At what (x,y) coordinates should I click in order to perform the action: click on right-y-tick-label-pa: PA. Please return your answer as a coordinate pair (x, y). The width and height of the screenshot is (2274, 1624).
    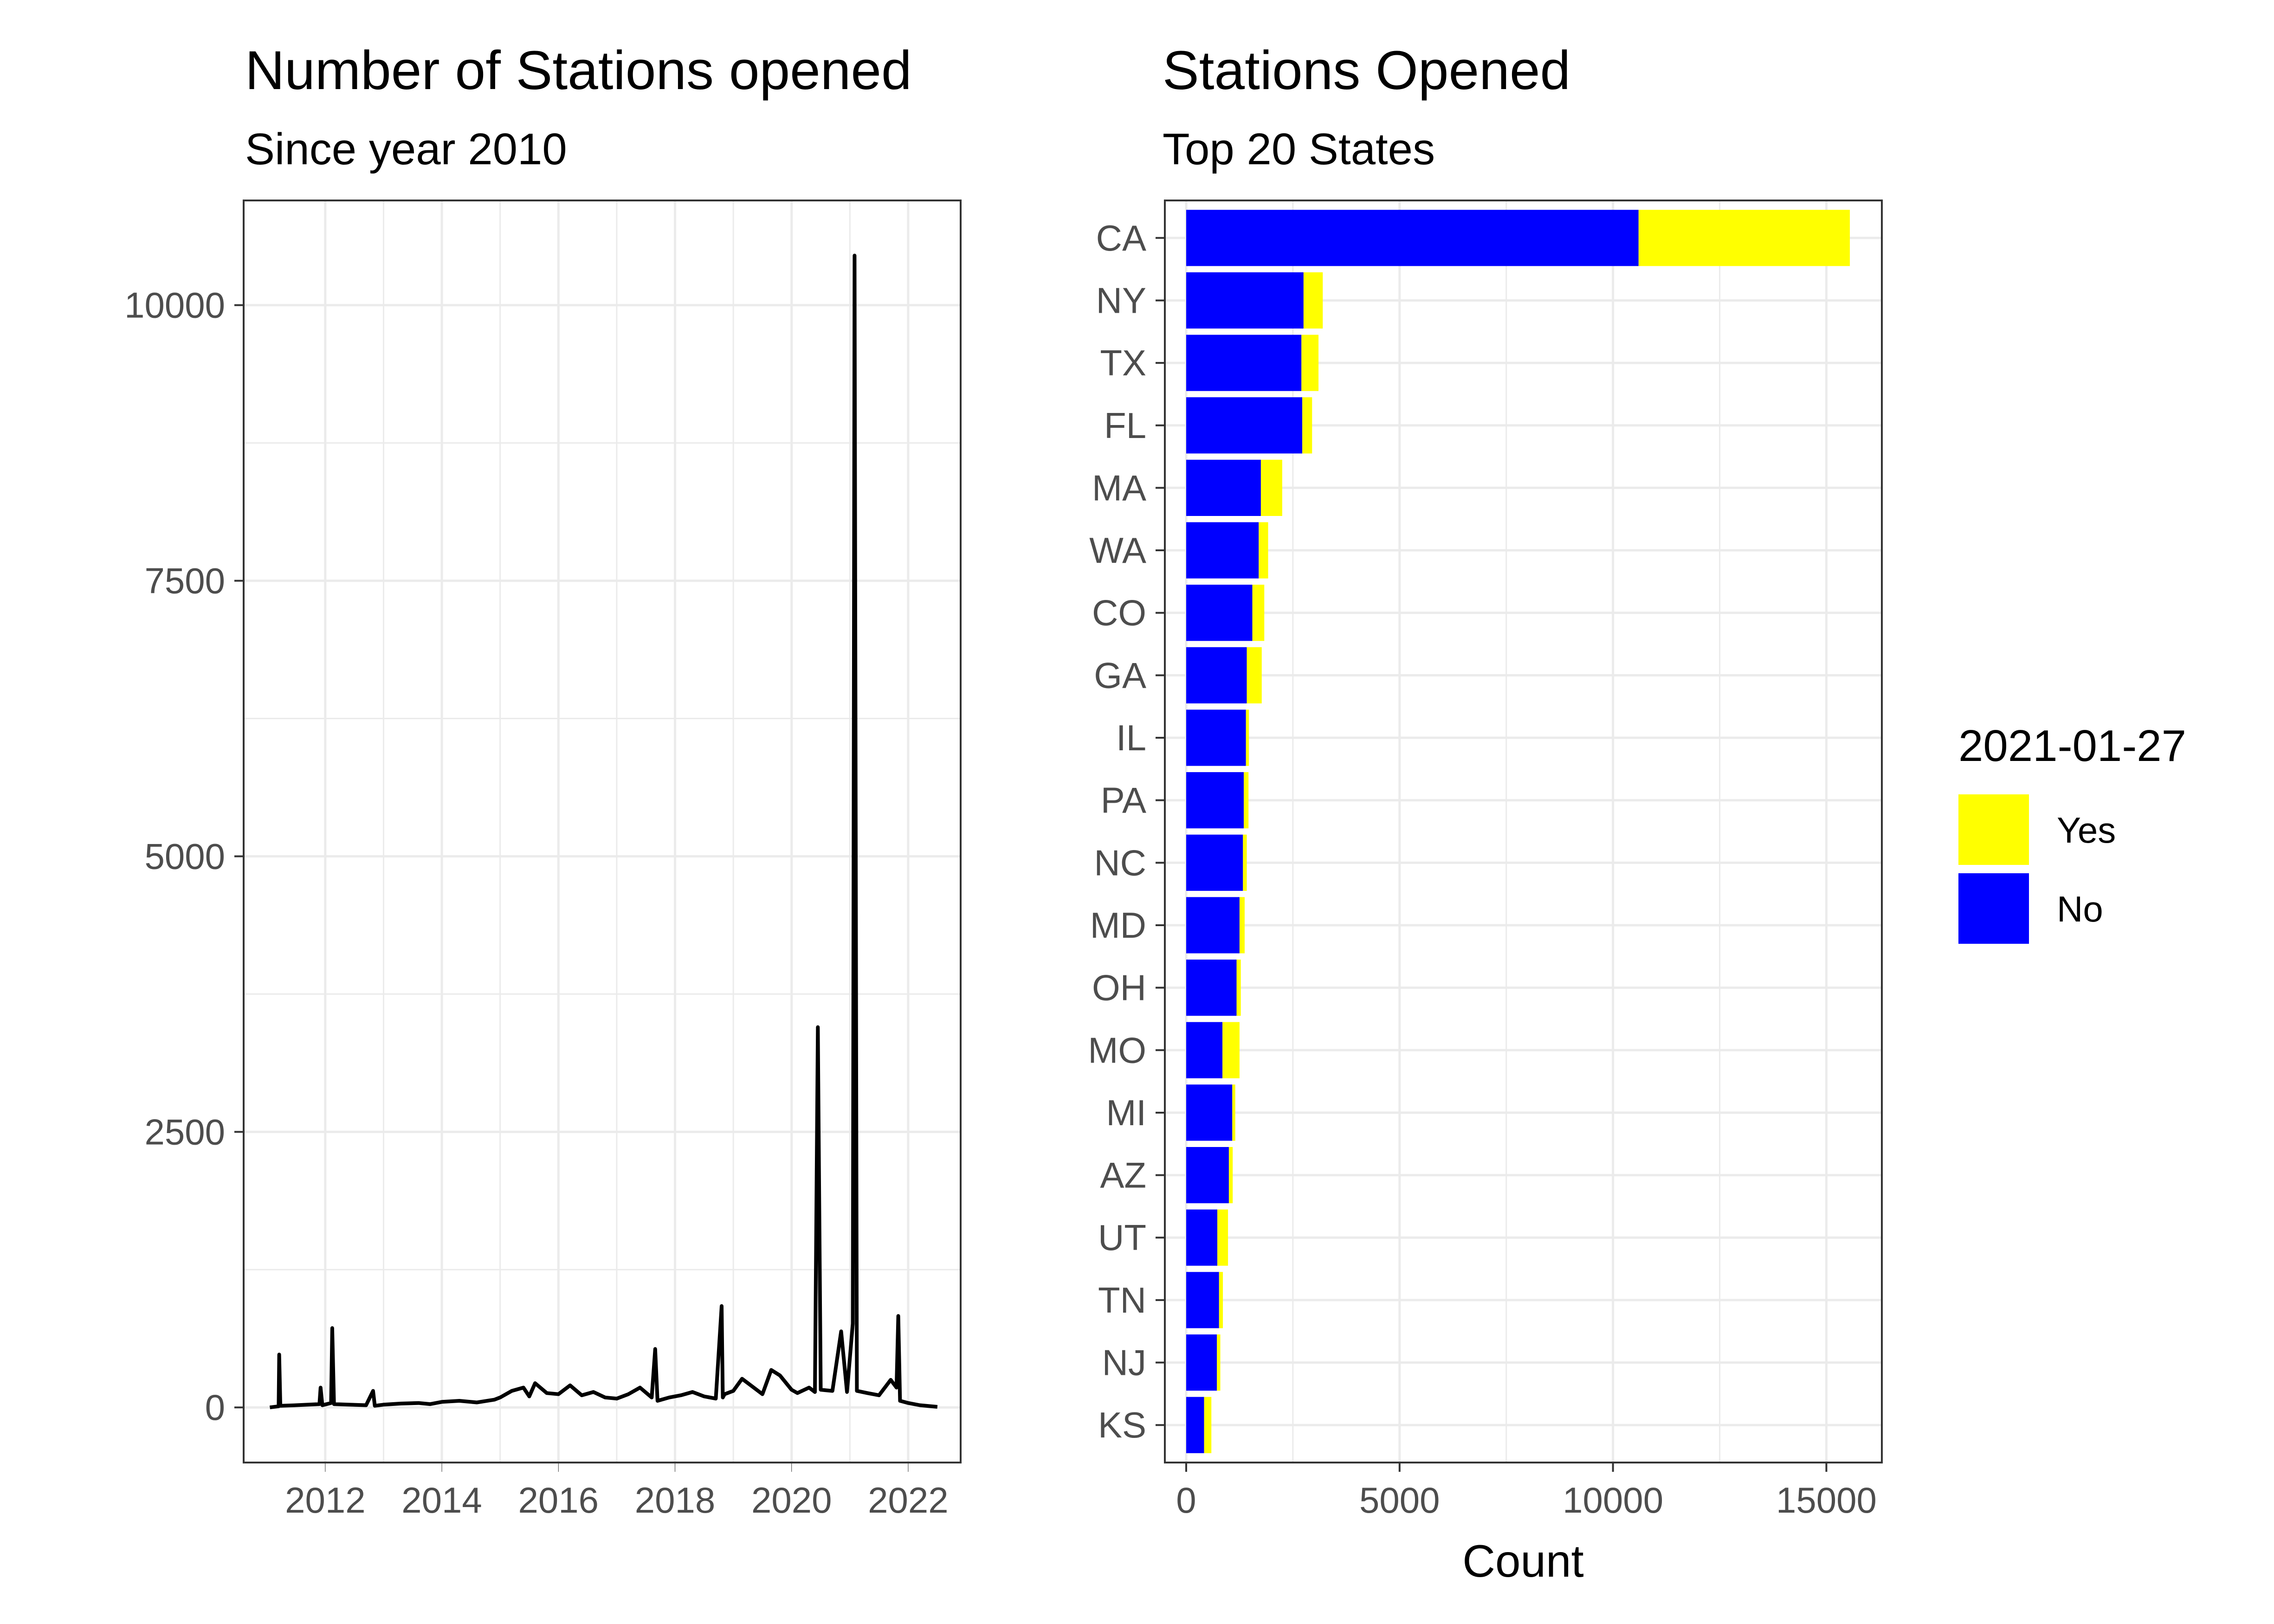
    Looking at the image, I should click on (1123, 801).